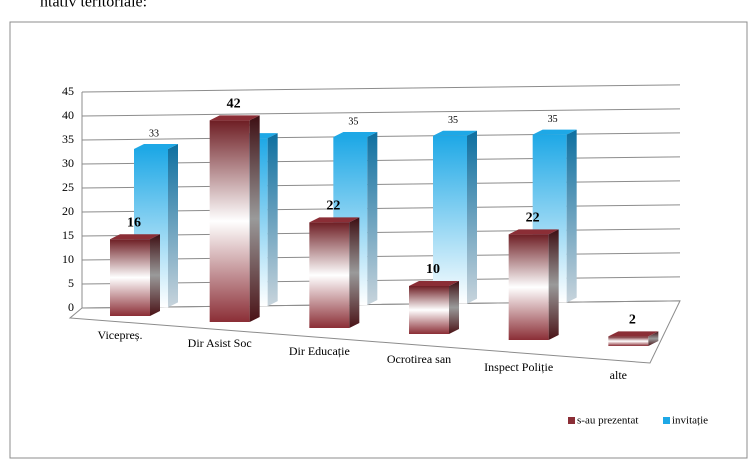  Describe the element at coordinates (234, 104) in the screenshot. I see `data-label: 42` at that location.